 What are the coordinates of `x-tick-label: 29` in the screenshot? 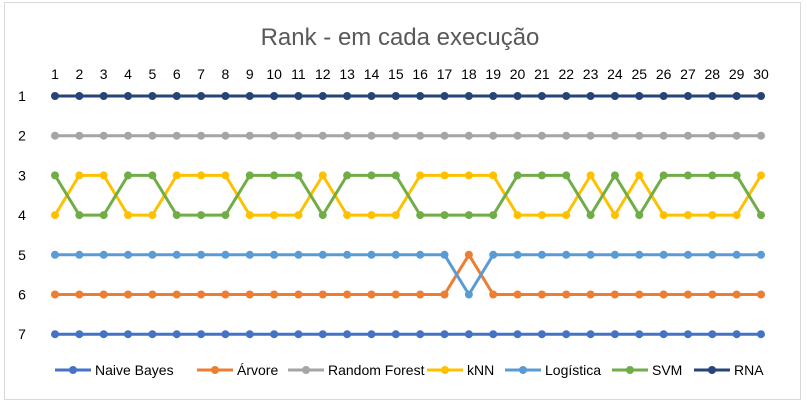 It's located at (737, 74).